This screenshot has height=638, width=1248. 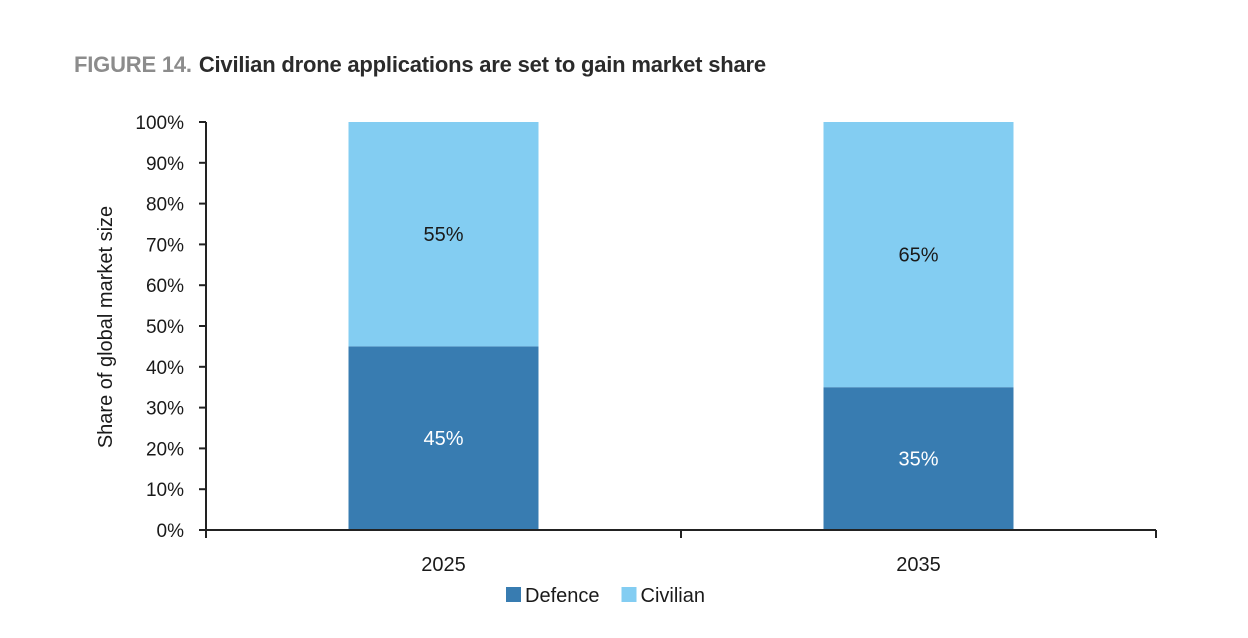 What do you see at coordinates (918, 565) in the screenshot?
I see `x-tick-label-2035: 2035` at bounding box center [918, 565].